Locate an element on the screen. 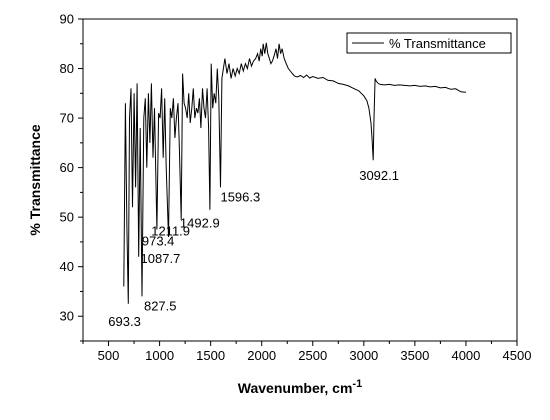  y-axis-title: % Transmittance is located at coordinates (35, 179).